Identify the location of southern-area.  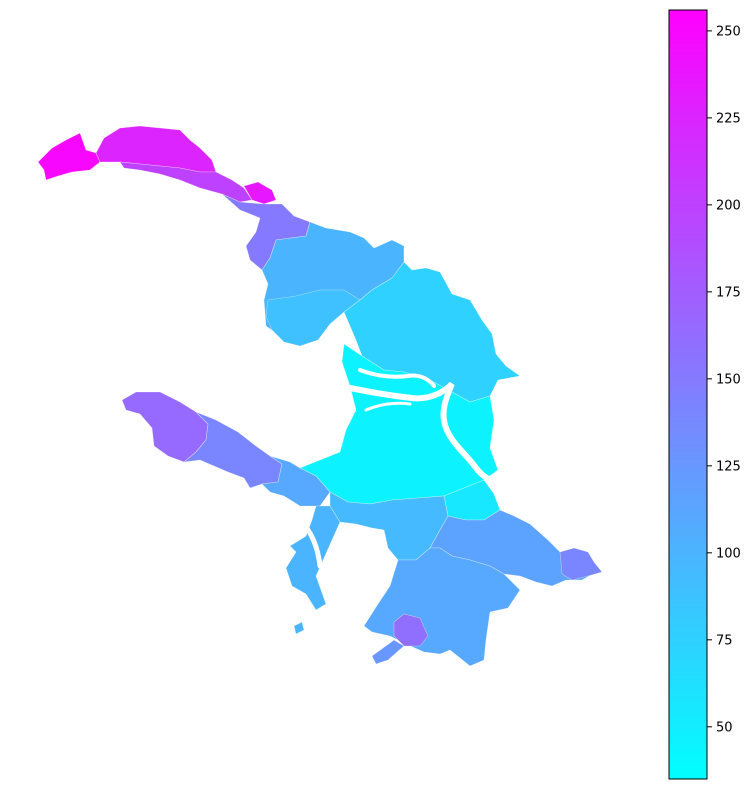
(448, 579).